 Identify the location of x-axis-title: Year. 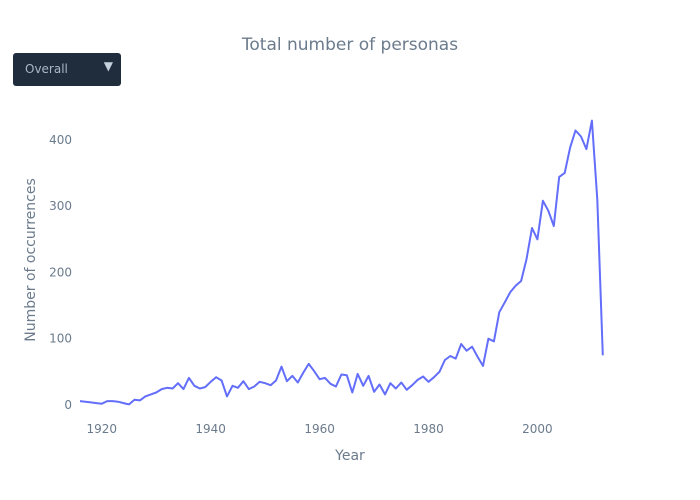
(349, 456).